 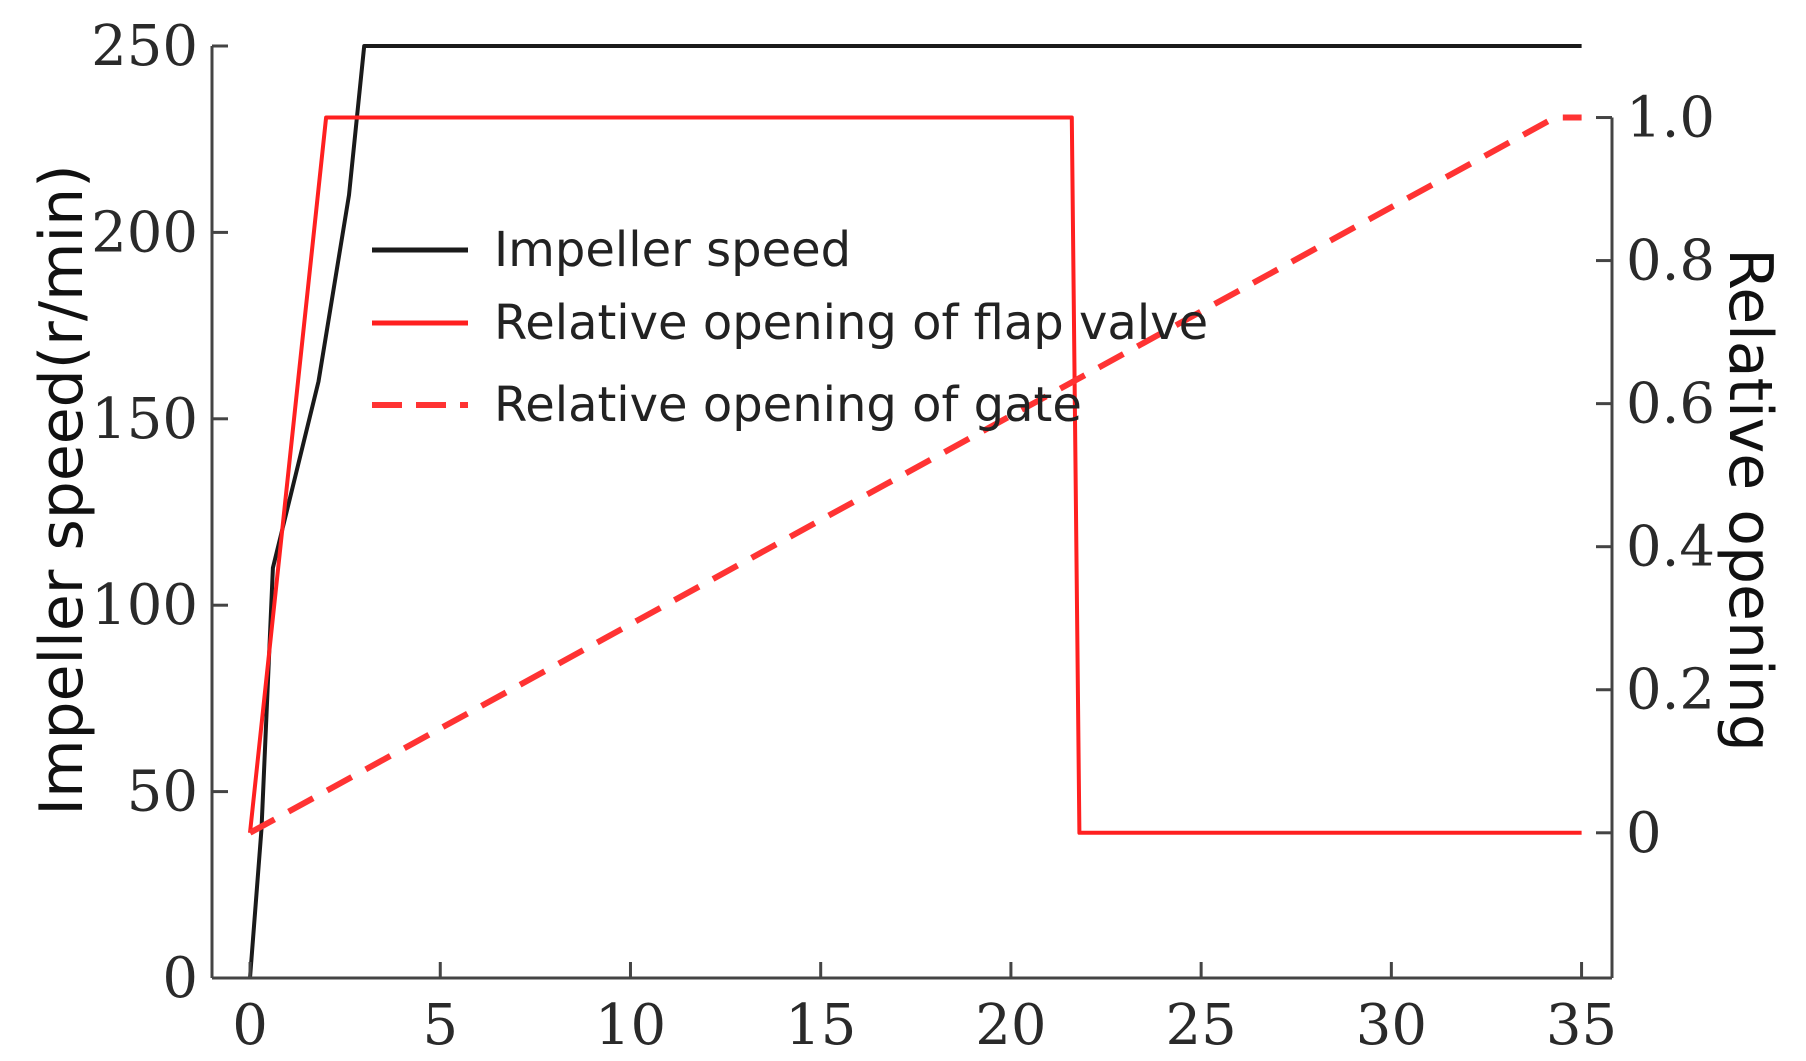 I want to click on y2-axis-label: Relative opening, so click(x=1750, y=500).